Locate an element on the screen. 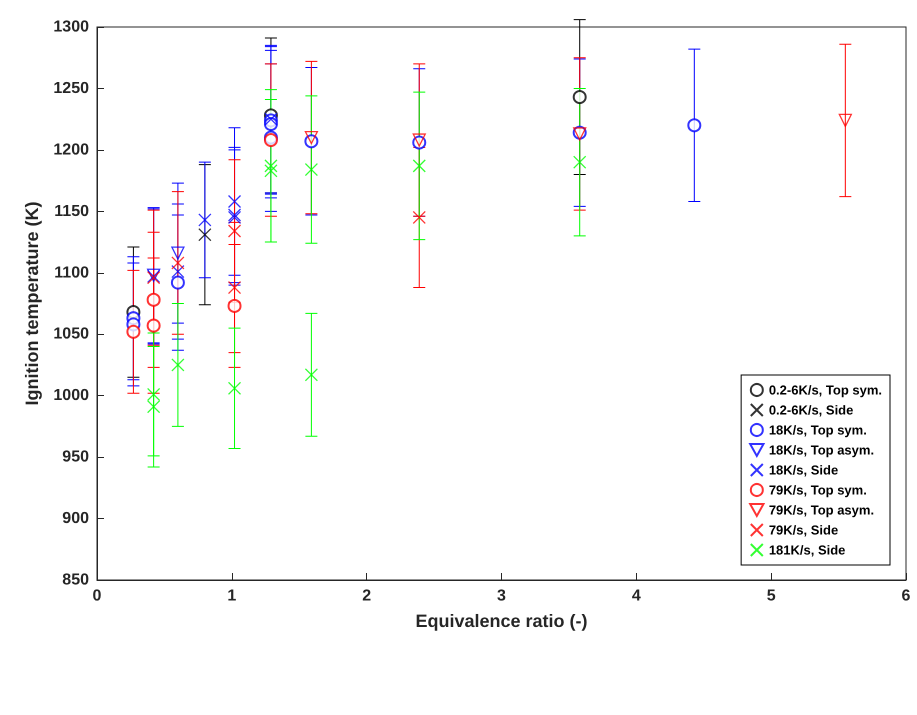 The width and height of the screenshot is (917, 715). x-axis-title: Equivalence ratio (-) is located at coordinates (501, 621).